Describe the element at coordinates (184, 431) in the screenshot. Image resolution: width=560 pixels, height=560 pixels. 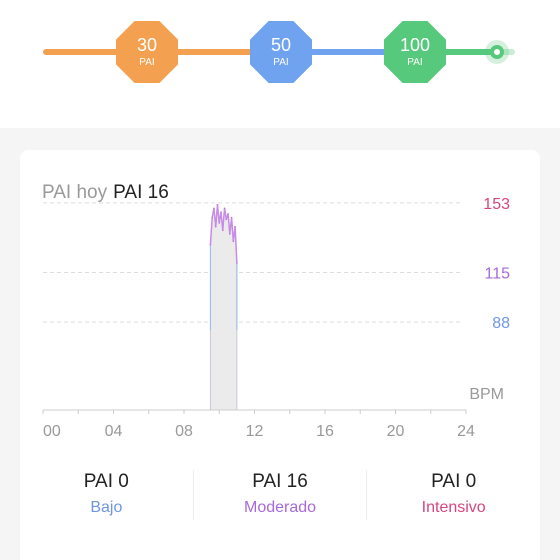
I see `x-tick-label: 08` at that location.